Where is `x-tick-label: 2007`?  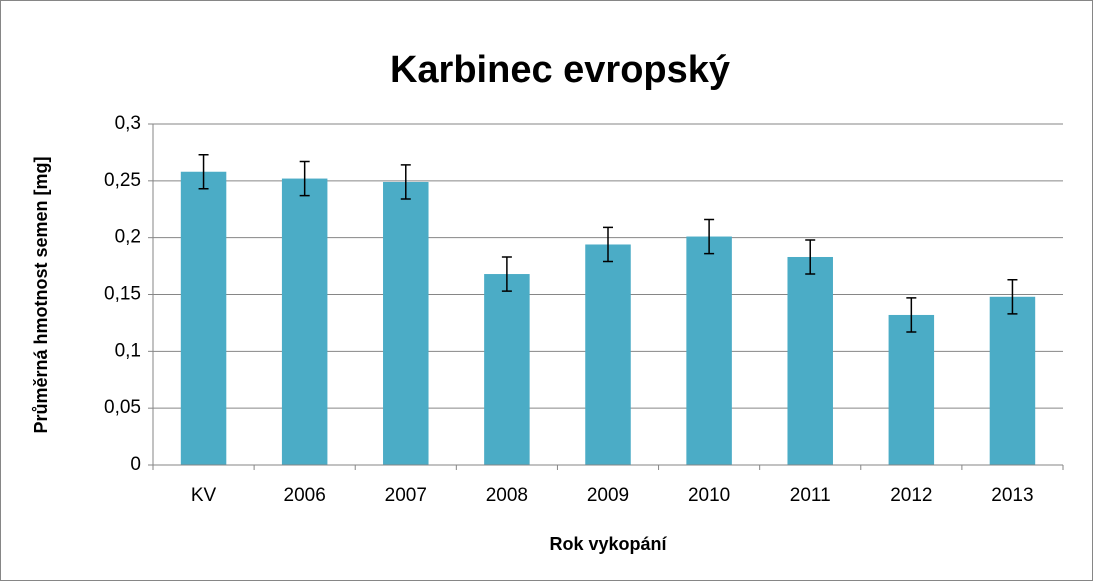
x-tick-label: 2007 is located at coordinates (406, 495).